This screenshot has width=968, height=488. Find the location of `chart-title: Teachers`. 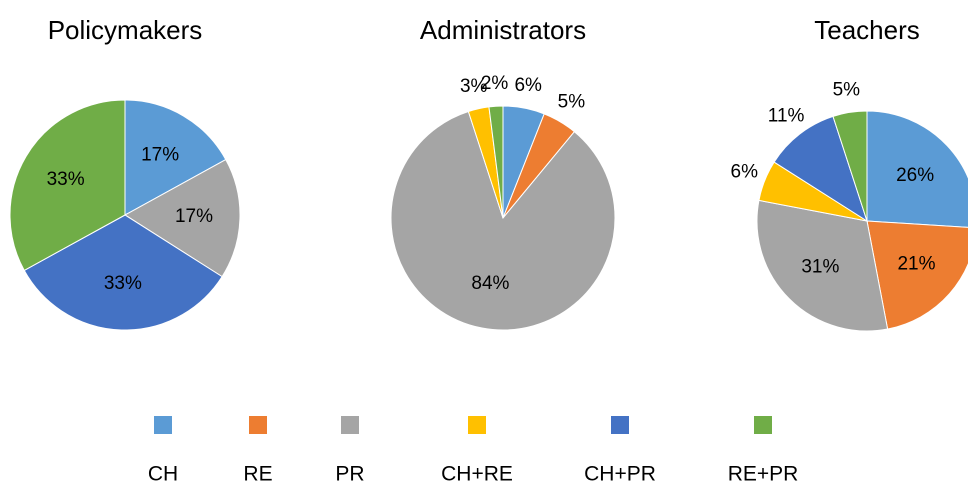

chart-title: Teachers is located at coordinates (867, 30).